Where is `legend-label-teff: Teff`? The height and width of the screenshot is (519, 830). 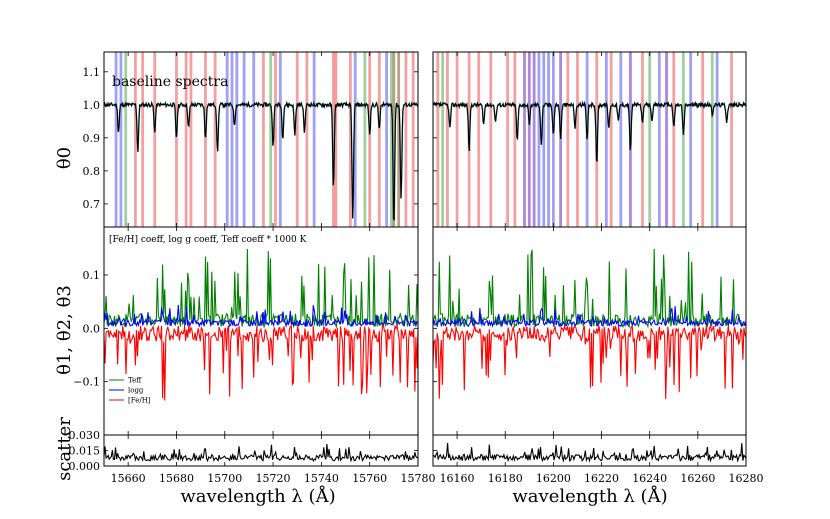 legend-label-teff: Teff is located at coordinates (135, 381).